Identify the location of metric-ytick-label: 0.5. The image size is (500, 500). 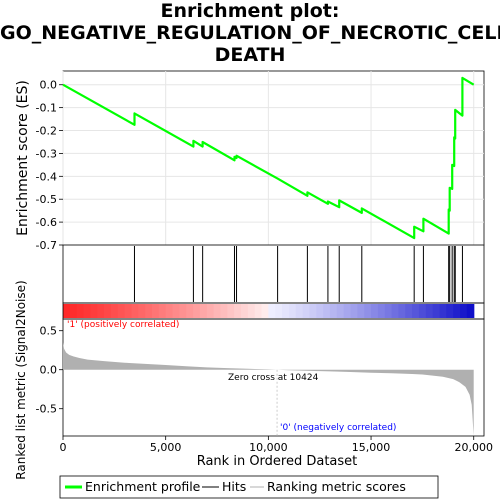
(49, 331).